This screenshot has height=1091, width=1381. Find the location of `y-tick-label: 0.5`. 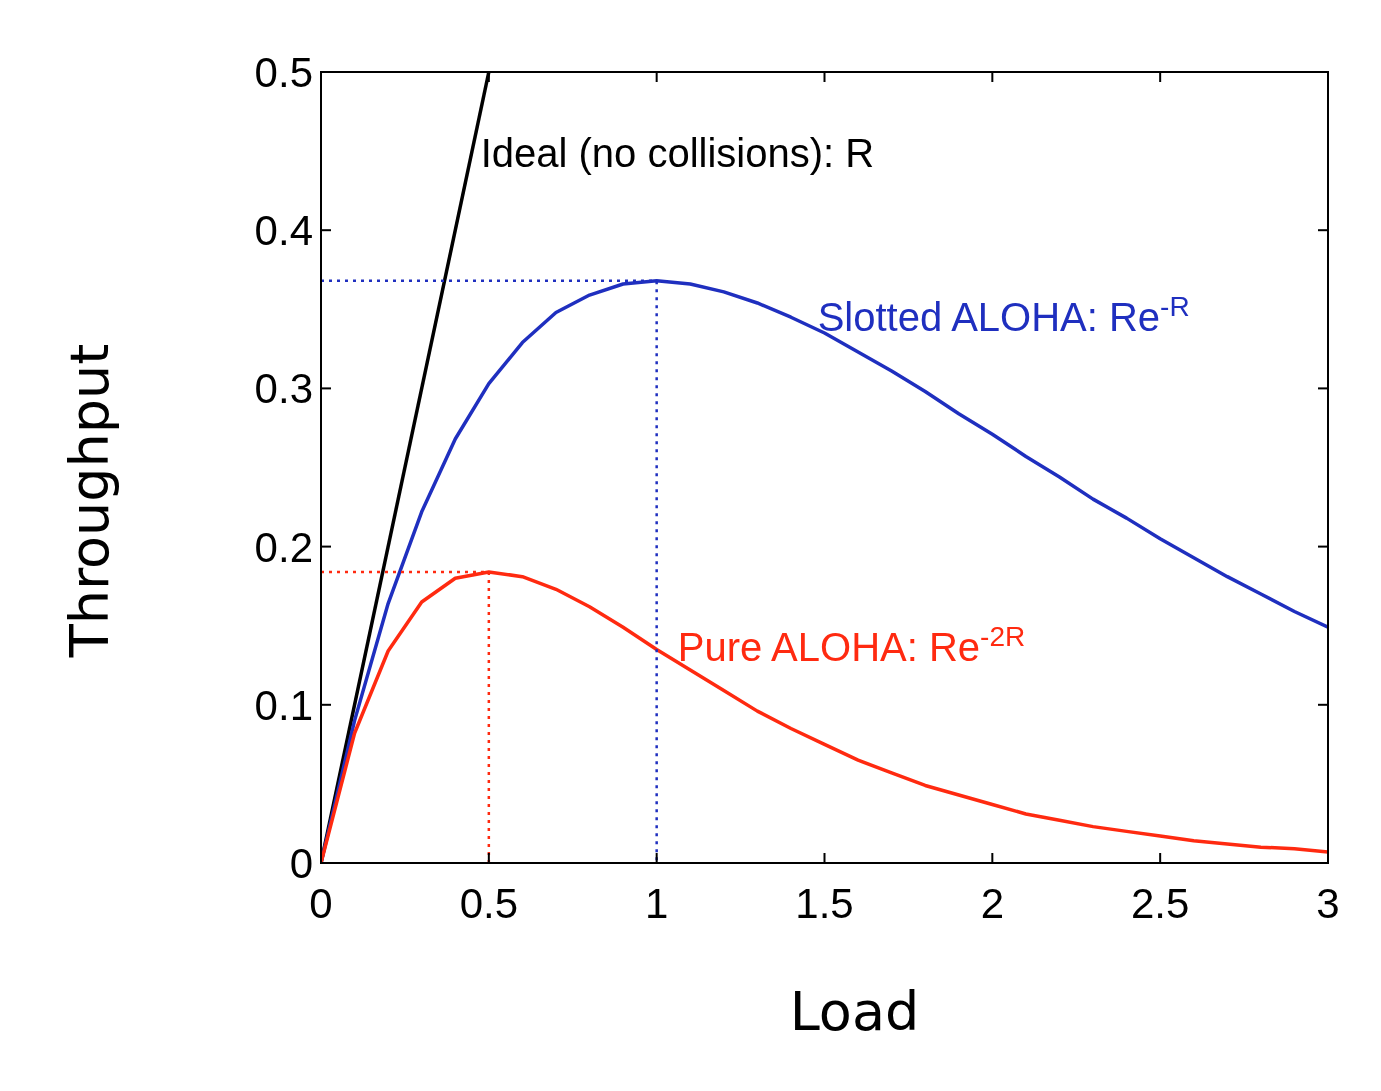

y-tick-label: 0.5 is located at coordinates (283, 72).